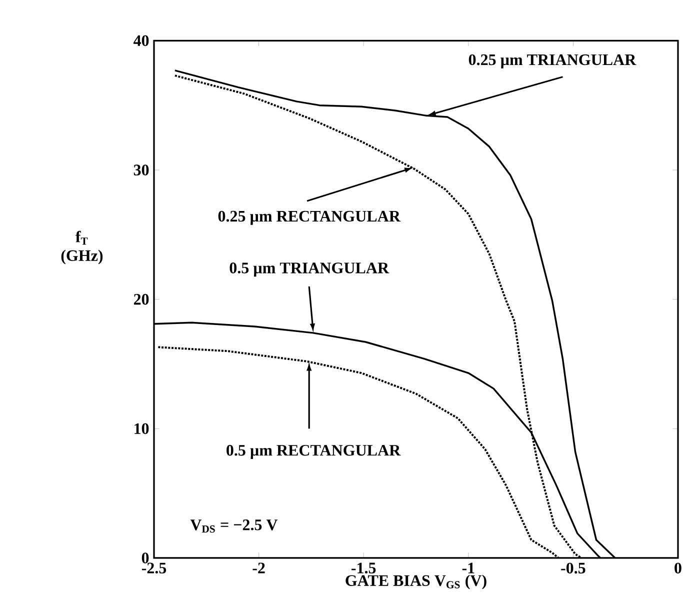  I want to click on annotation: 0.25 µm RECTANGULAR, so click(309, 217).